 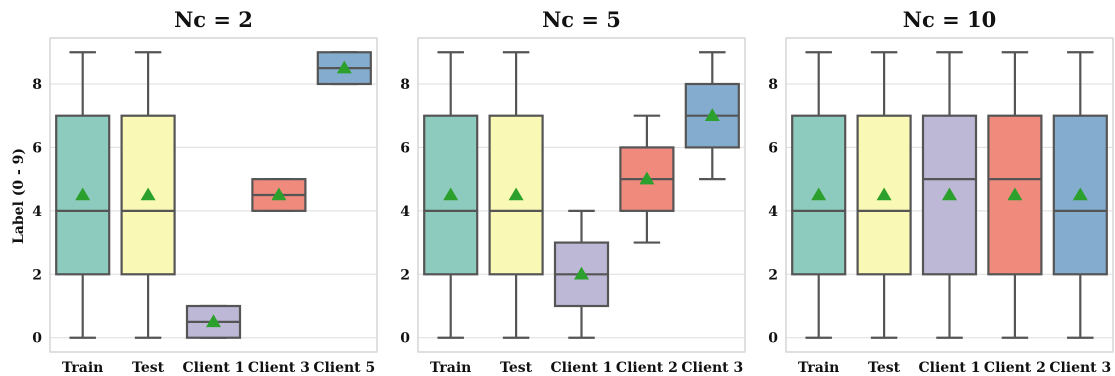 What do you see at coordinates (581, 19) in the screenshot?
I see `panel-title: Nc = 5` at bounding box center [581, 19].